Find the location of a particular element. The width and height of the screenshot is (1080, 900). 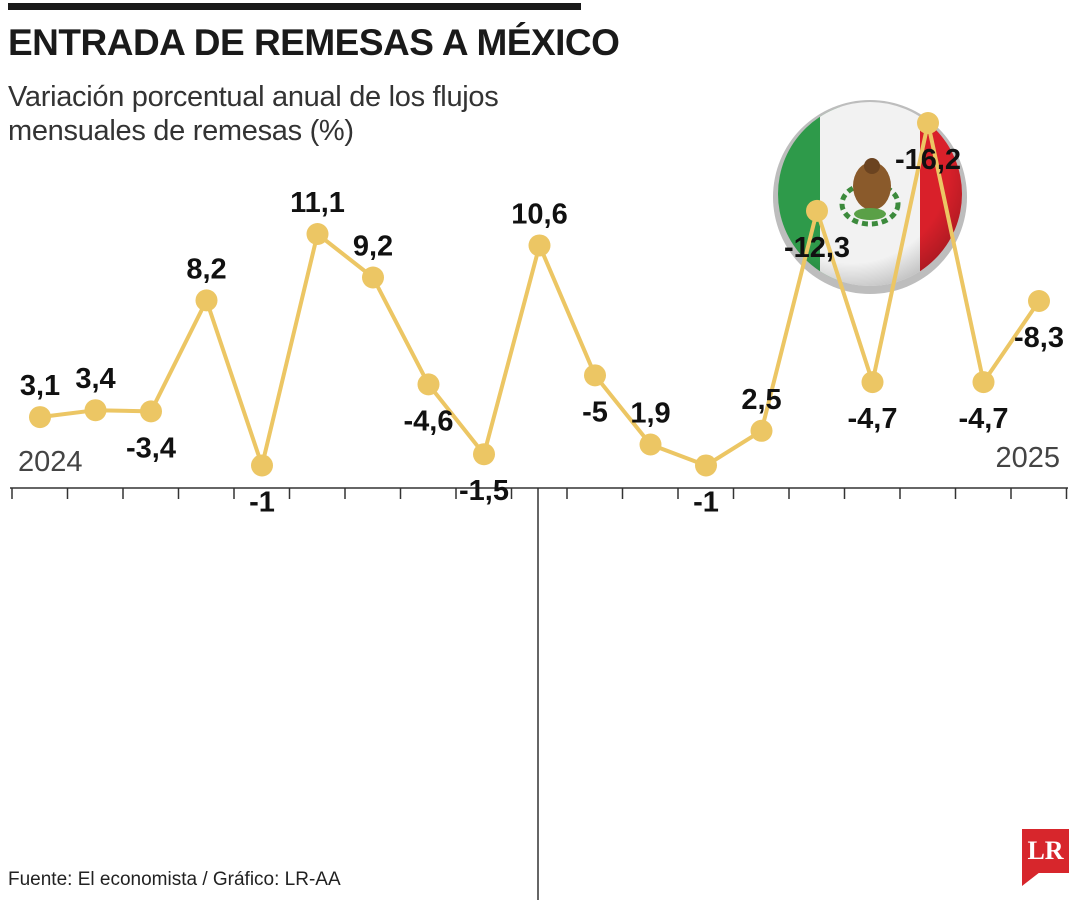

data-label: -4,6 is located at coordinates (429, 421).